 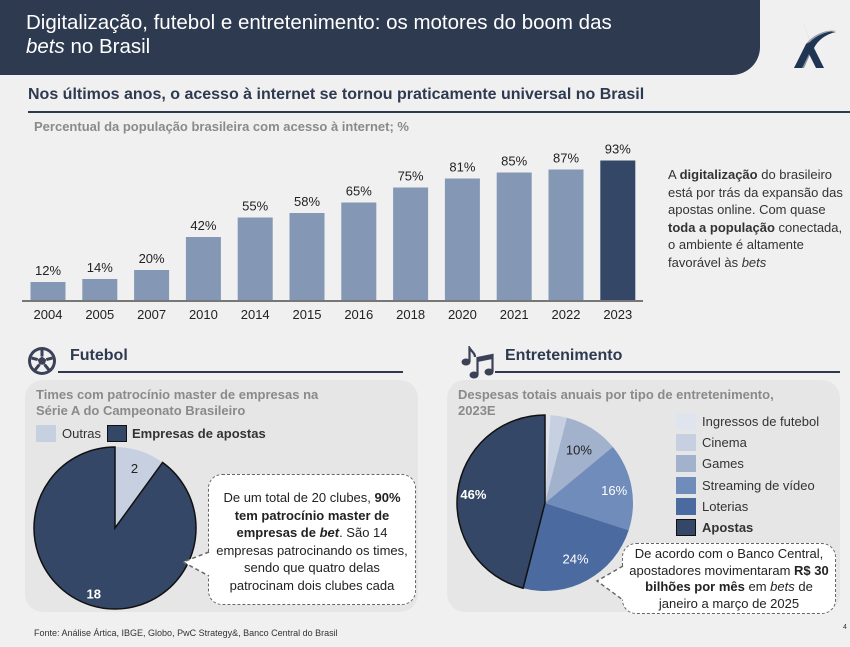 I want to click on bar-value-label: 81%, so click(x=462, y=167).